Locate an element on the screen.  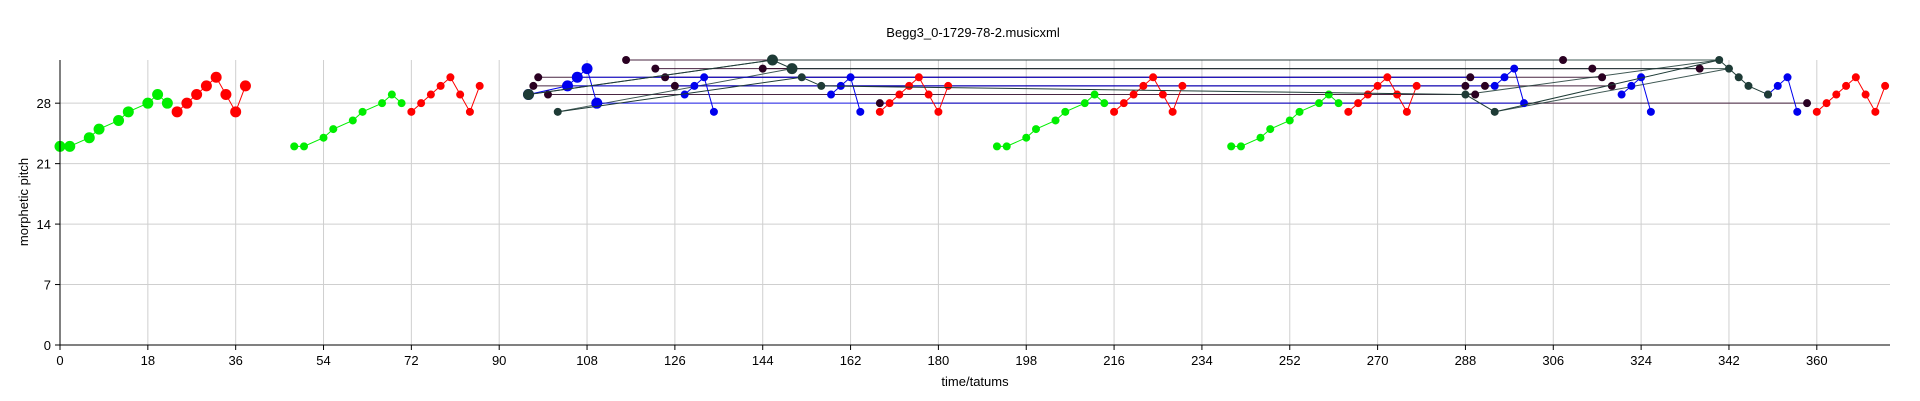
x-tick-label: 324 is located at coordinates (1641, 360).